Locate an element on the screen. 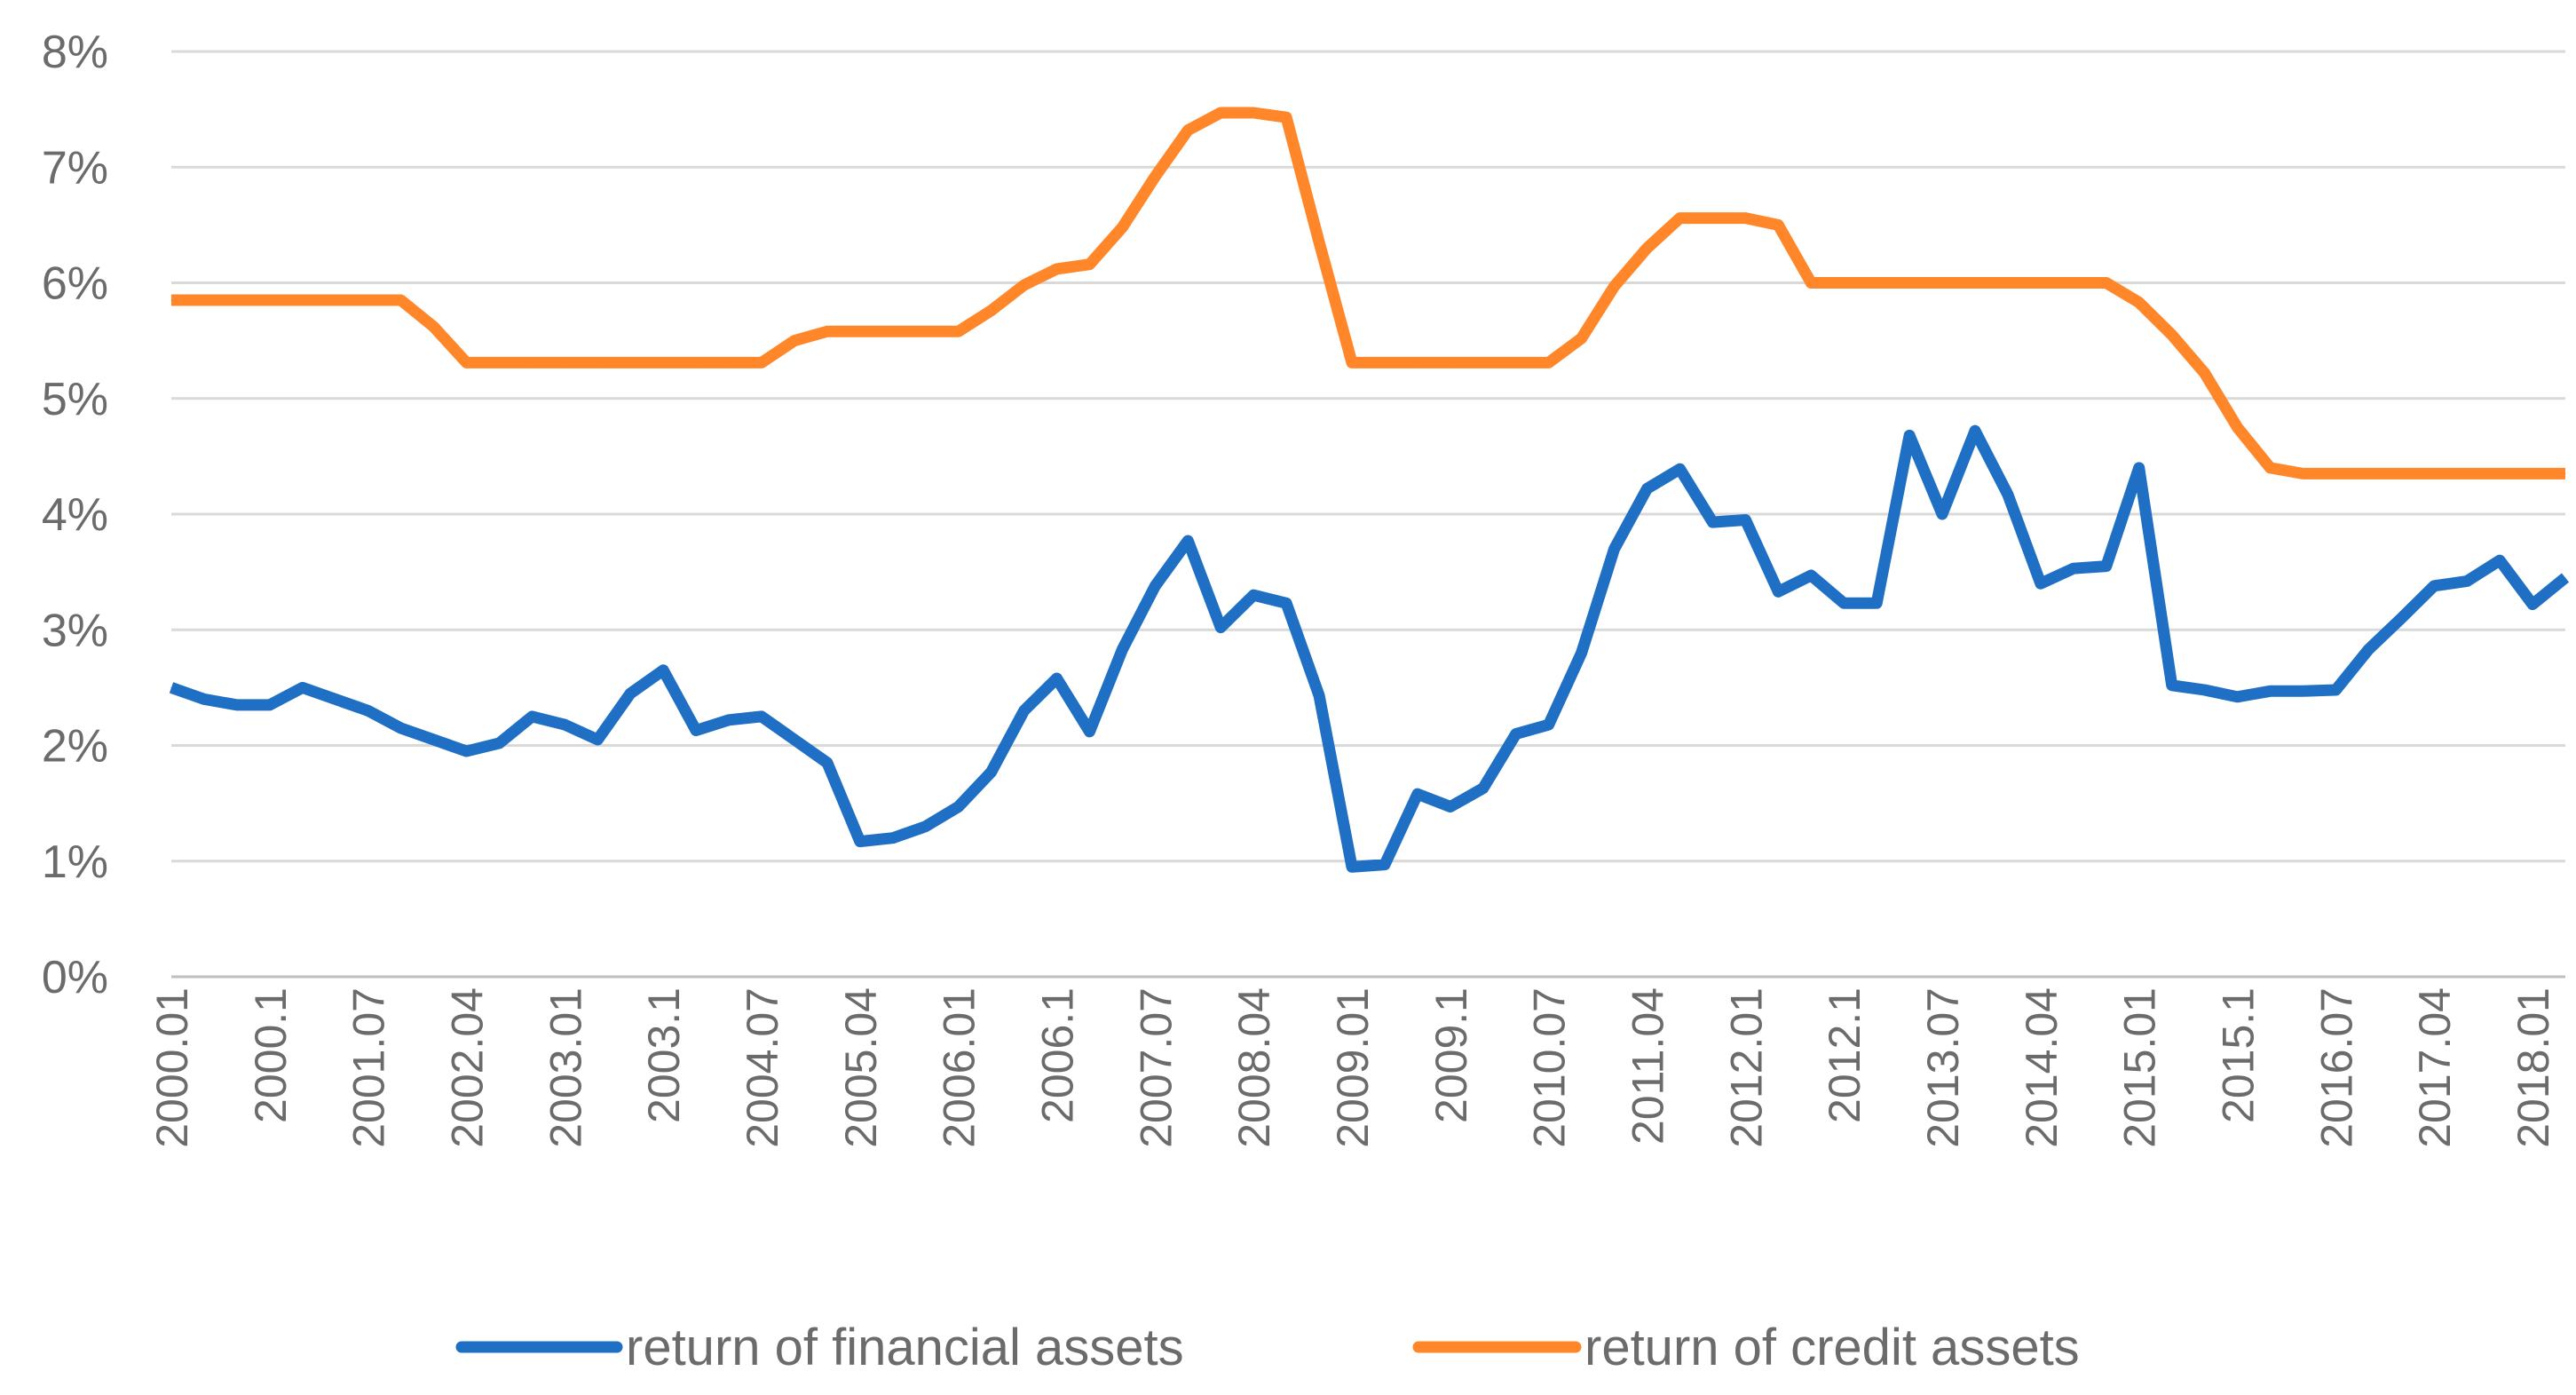 The image size is (2576, 1395). x-tick-label: 2001.07 is located at coordinates (369, 1067).